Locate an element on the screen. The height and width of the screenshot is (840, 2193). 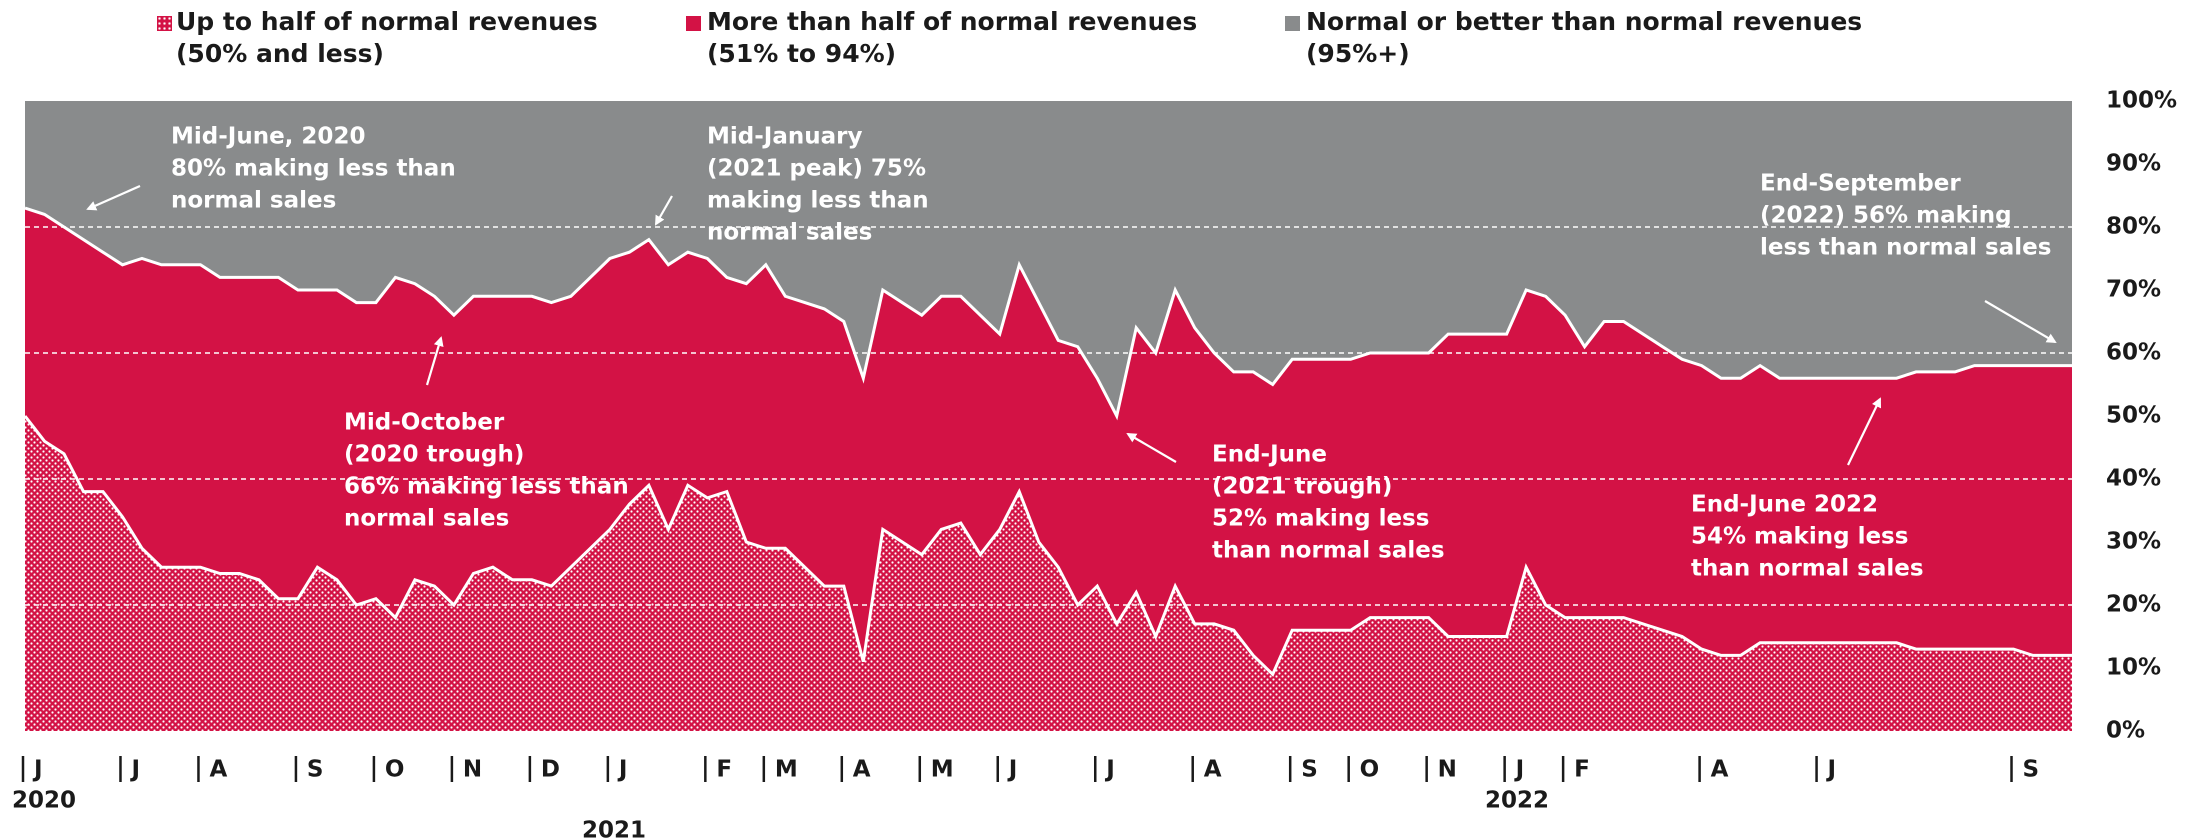
annotation: (2020 trough) is located at coordinates (434, 455).